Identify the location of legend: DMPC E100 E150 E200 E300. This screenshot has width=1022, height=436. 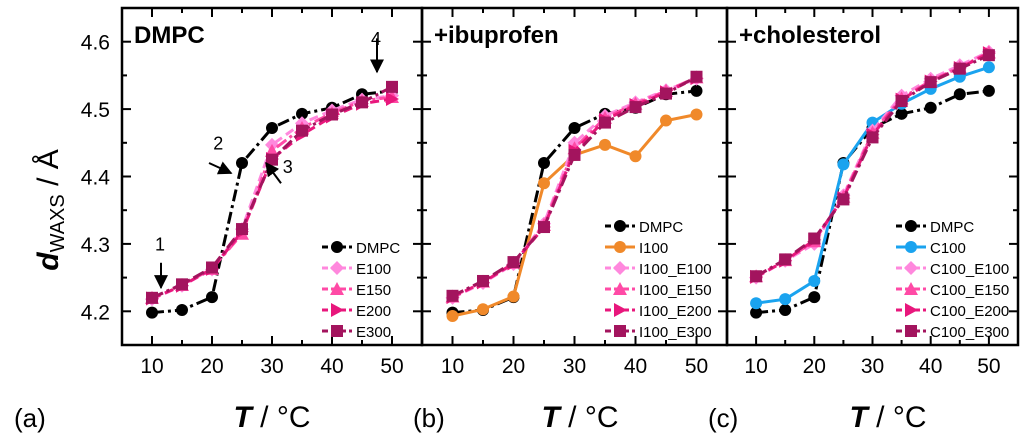
(361, 290).